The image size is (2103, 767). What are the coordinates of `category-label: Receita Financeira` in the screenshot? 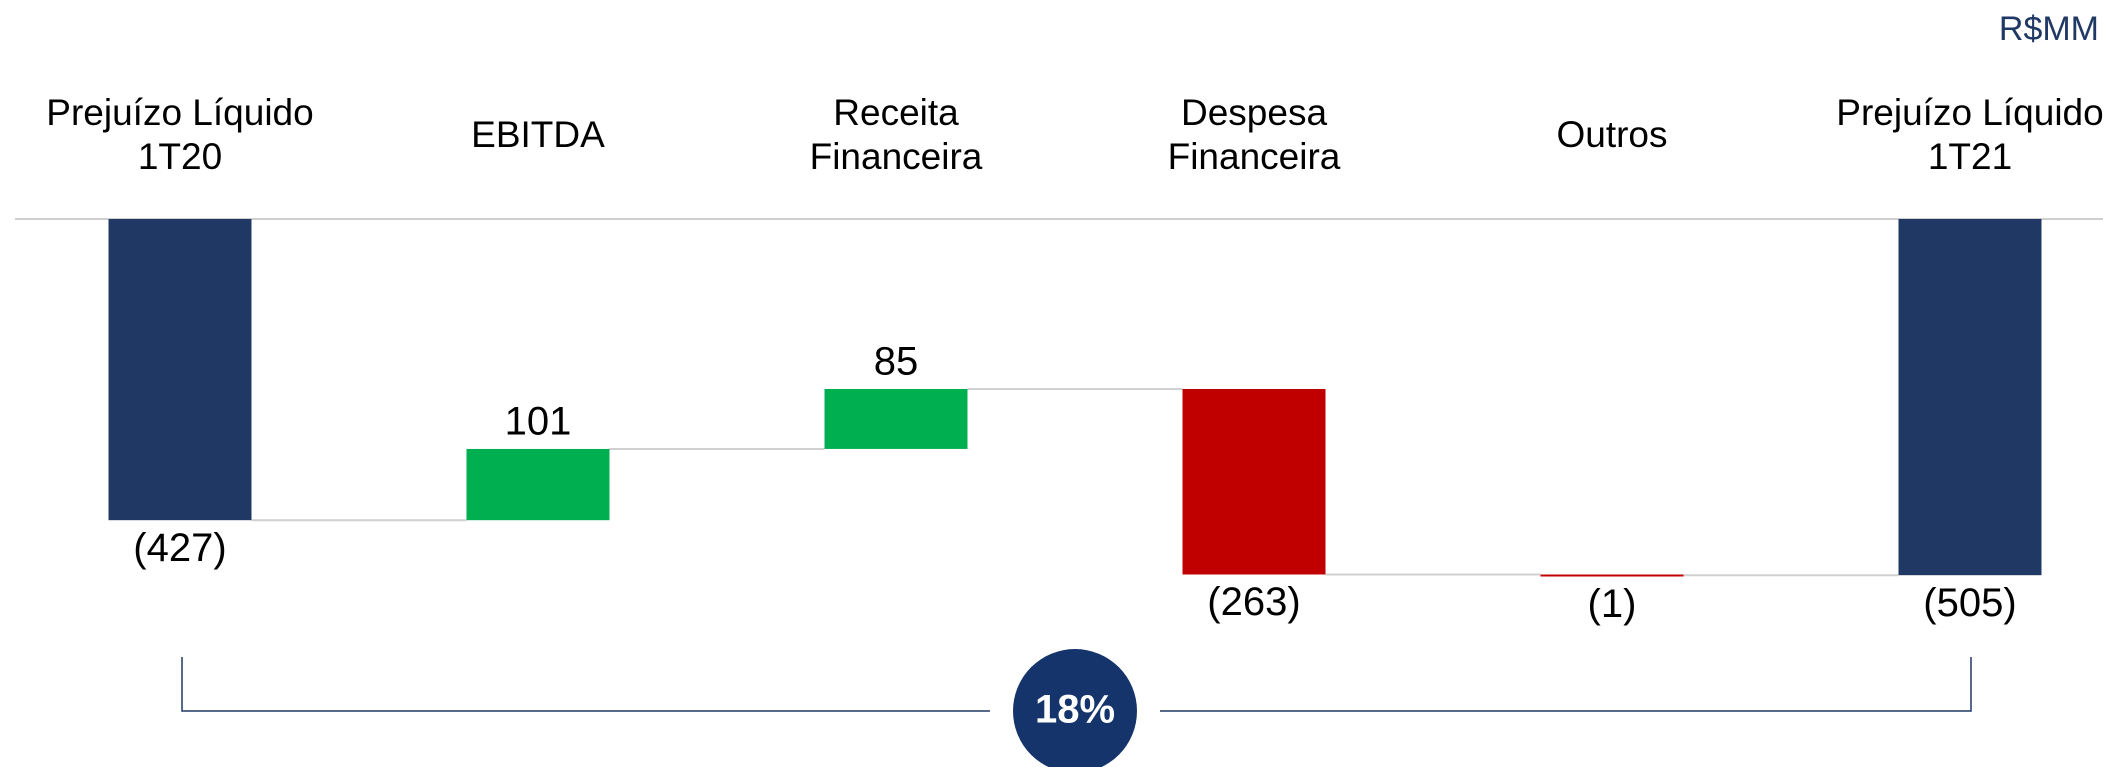 It's located at (896, 134).